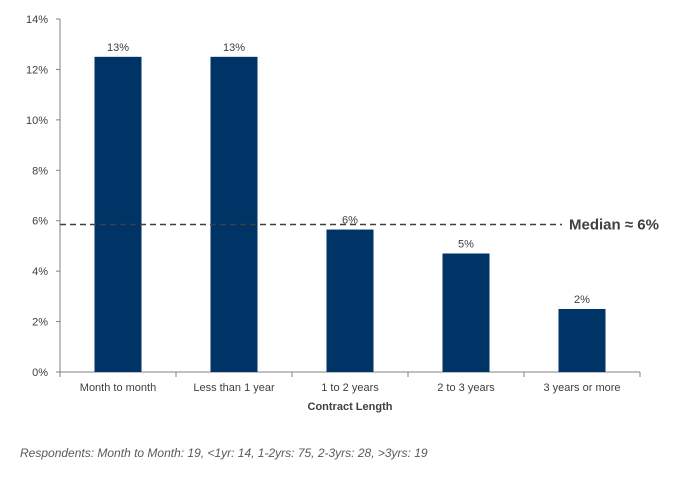  What do you see at coordinates (581, 388) in the screenshot?
I see `x-tick-label: 3 years or more` at bounding box center [581, 388].